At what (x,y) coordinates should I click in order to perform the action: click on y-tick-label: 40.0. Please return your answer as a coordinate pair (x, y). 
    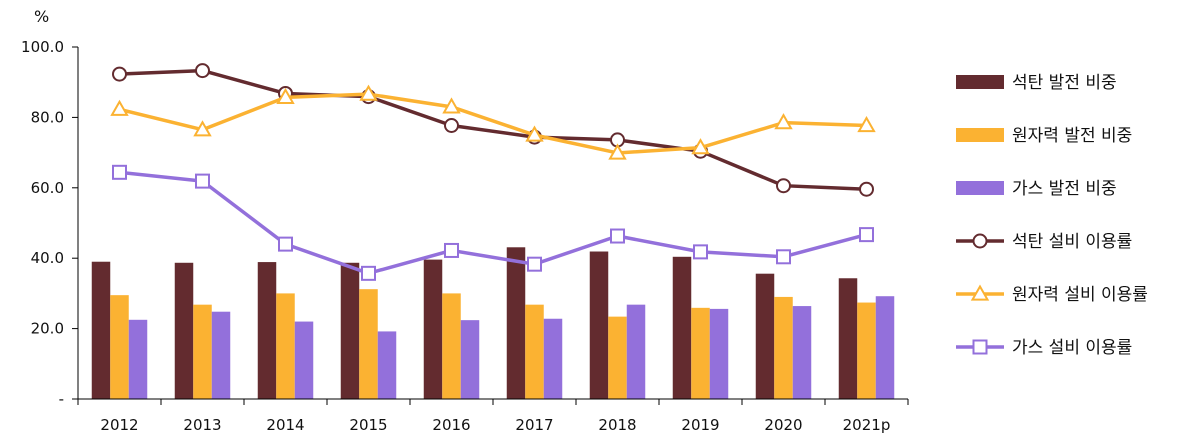
    Looking at the image, I should click on (47, 258).